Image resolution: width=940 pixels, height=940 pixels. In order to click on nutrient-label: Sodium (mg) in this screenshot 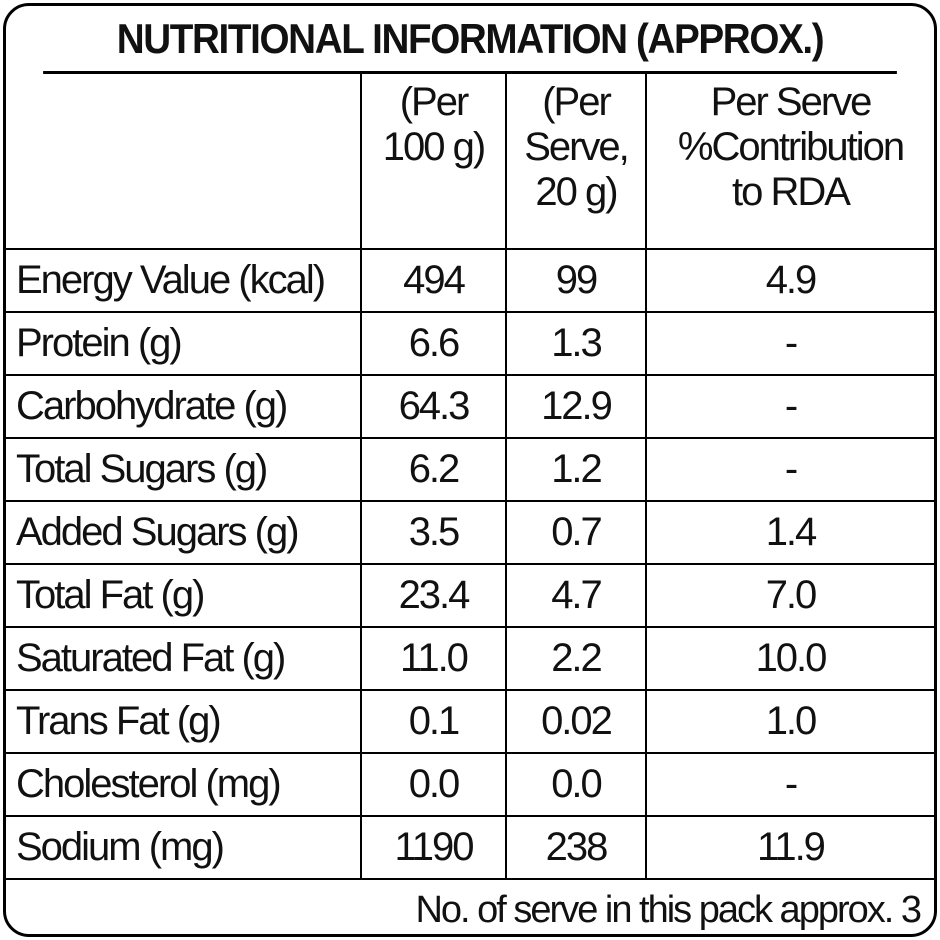, I will do `click(184, 847)`.